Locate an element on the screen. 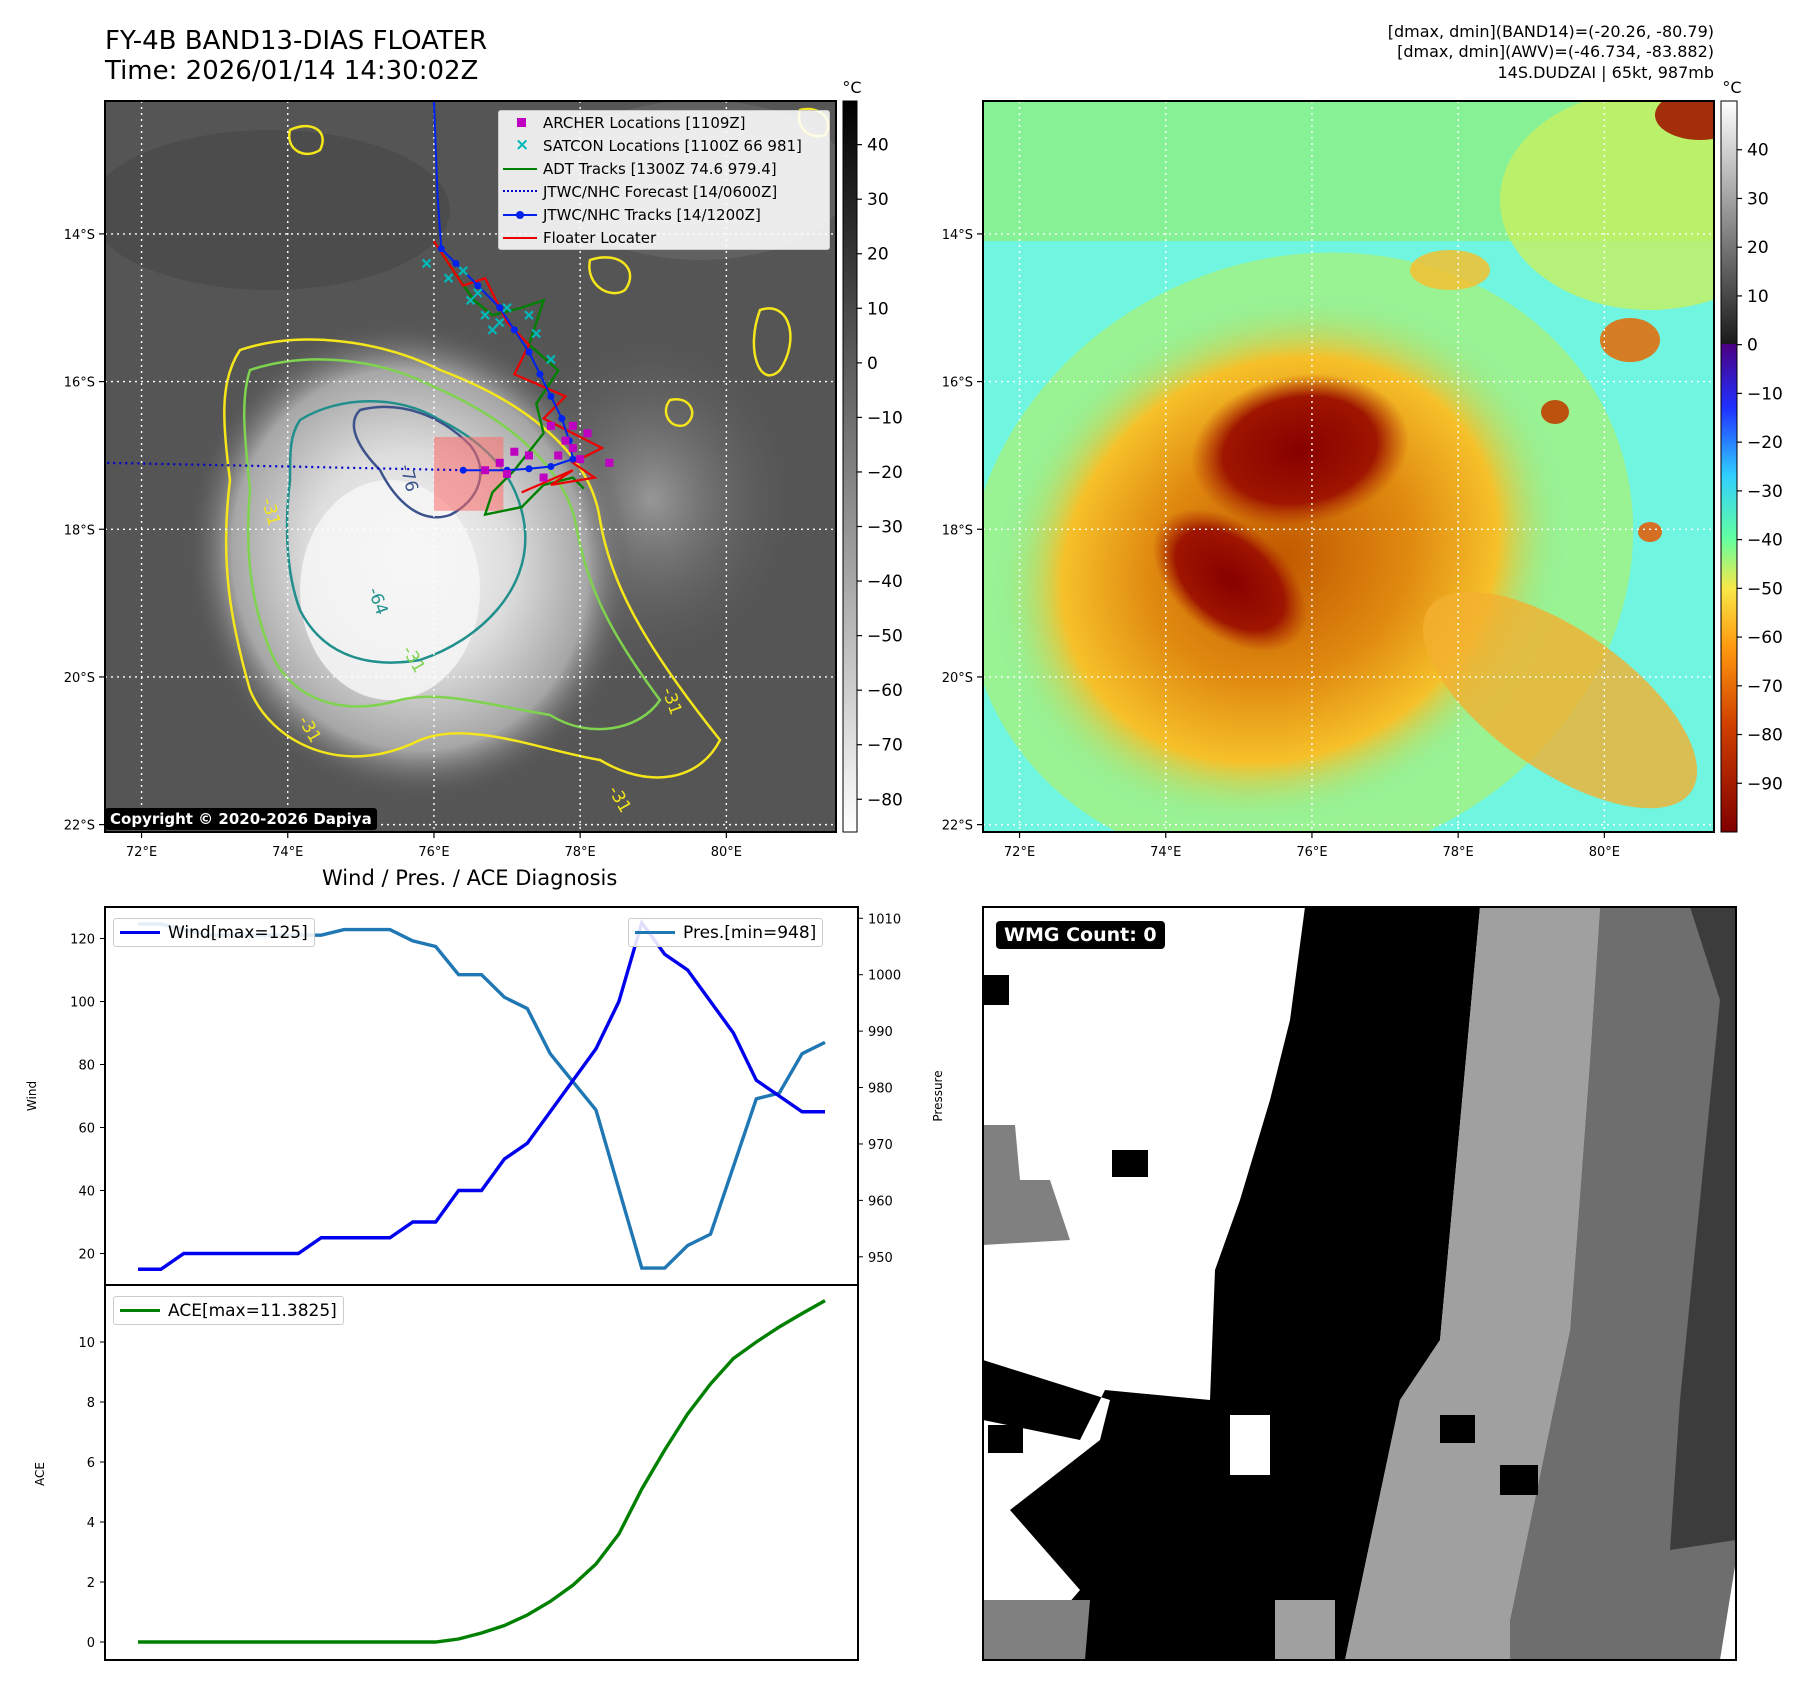  wmg-darkgray-region is located at coordinates (1703, 1228).